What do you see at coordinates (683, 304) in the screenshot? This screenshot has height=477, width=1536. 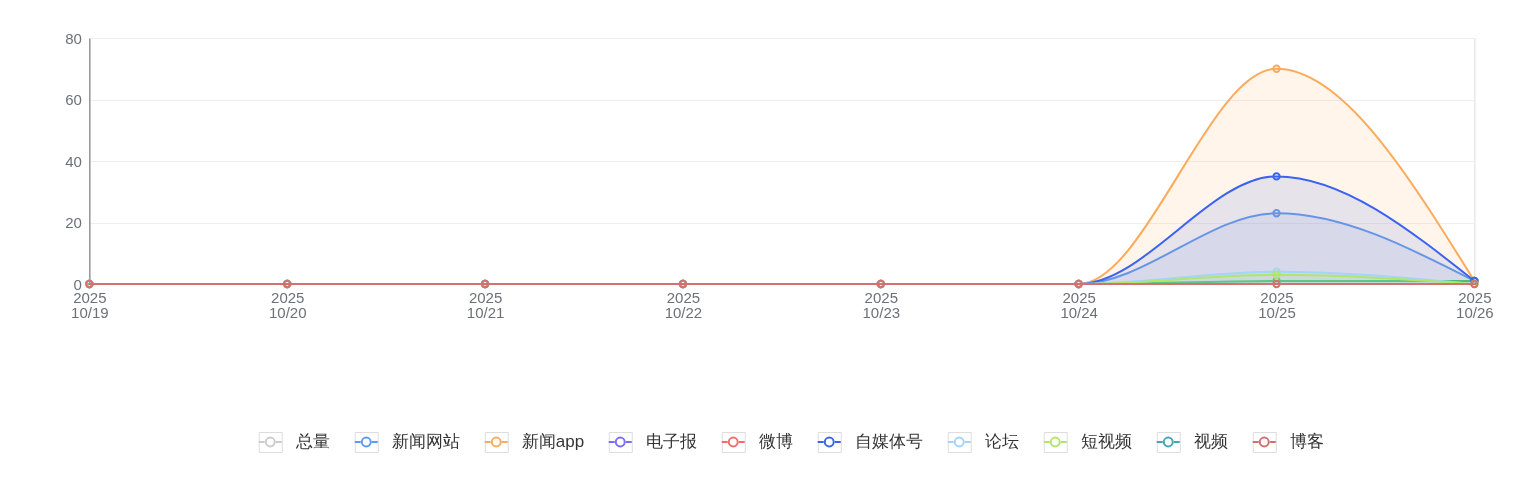 I see `x-tick-label: 2025 10/22` at bounding box center [683, 304].